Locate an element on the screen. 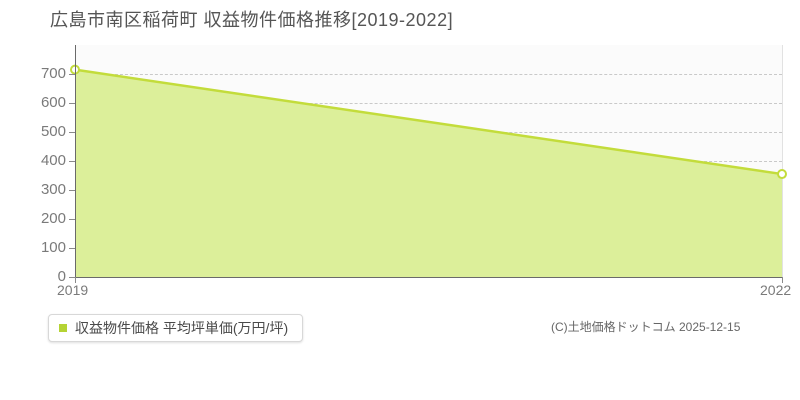  y-tick-label-400: 400 is located at coordinates (53, 160).